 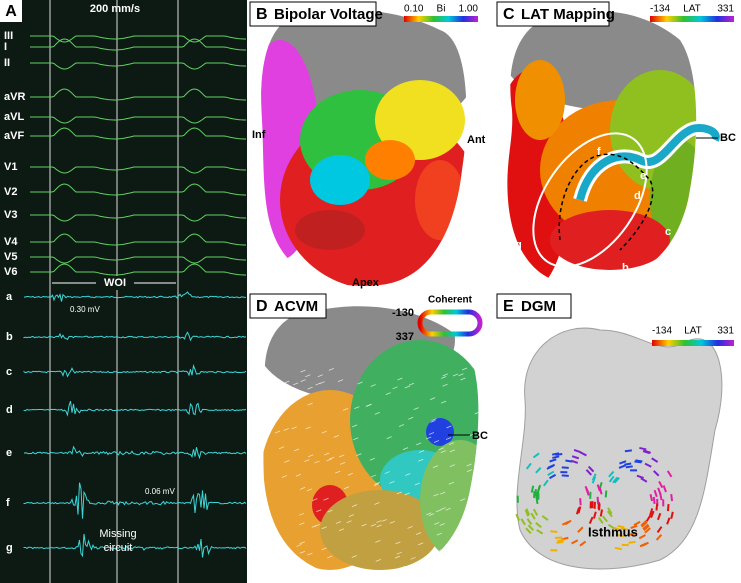 What do you see at coordinates (403, 313) in the screenshot?
I see `scale-min: -130` at bounding box center [403, 313].